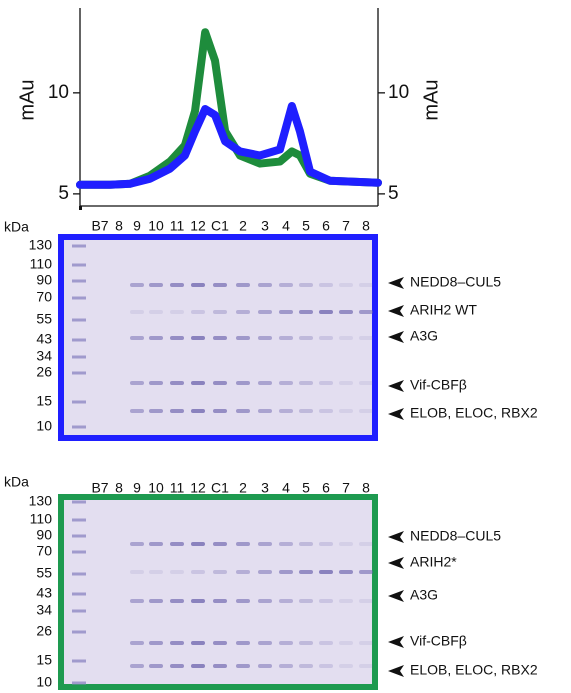 The image size is (571, 693). I want to click on marker-label: 10, so click(44, 682).